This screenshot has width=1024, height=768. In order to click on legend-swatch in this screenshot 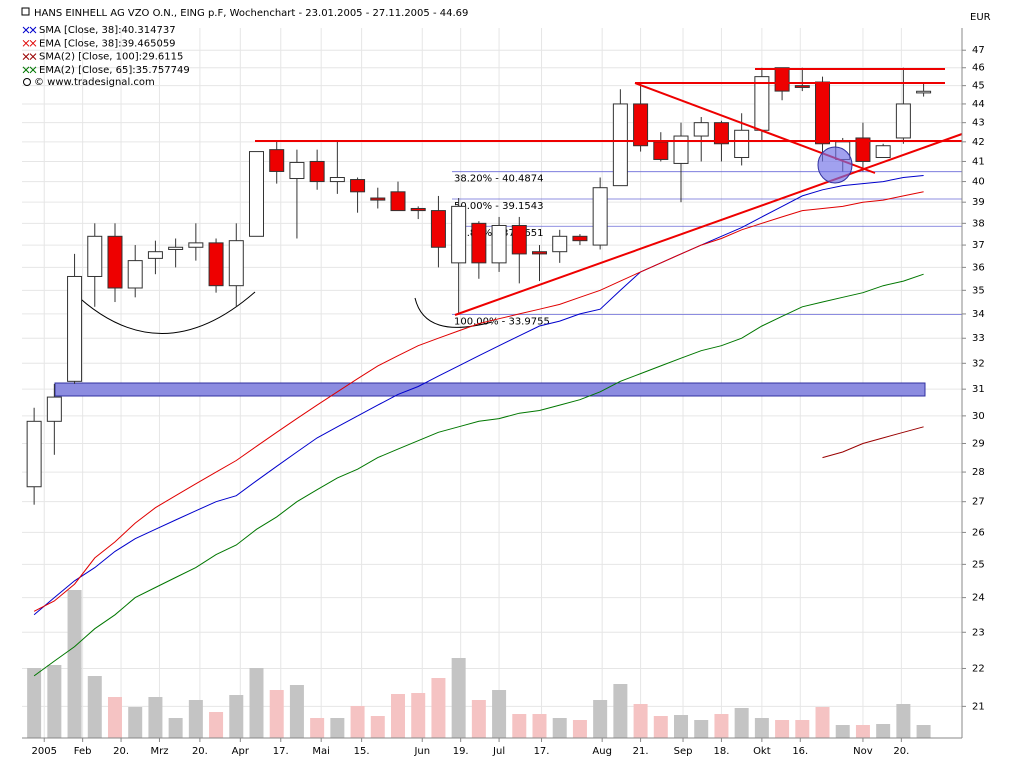, I will do `click(29, 43)`.